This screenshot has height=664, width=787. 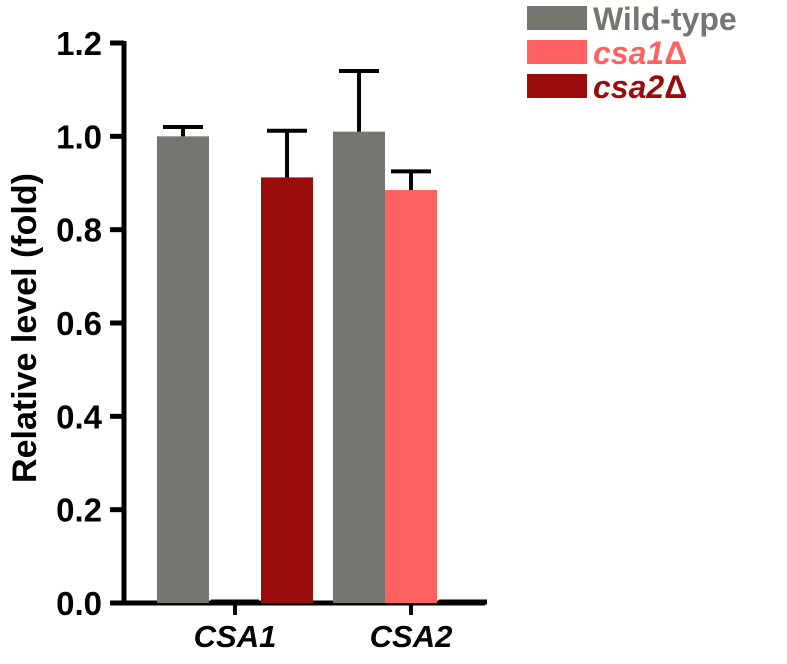 What do you see at coordinates (79, 43) in the screenshot?
I see `y-tick-label: 1.2` at bounding box center [79, 43].